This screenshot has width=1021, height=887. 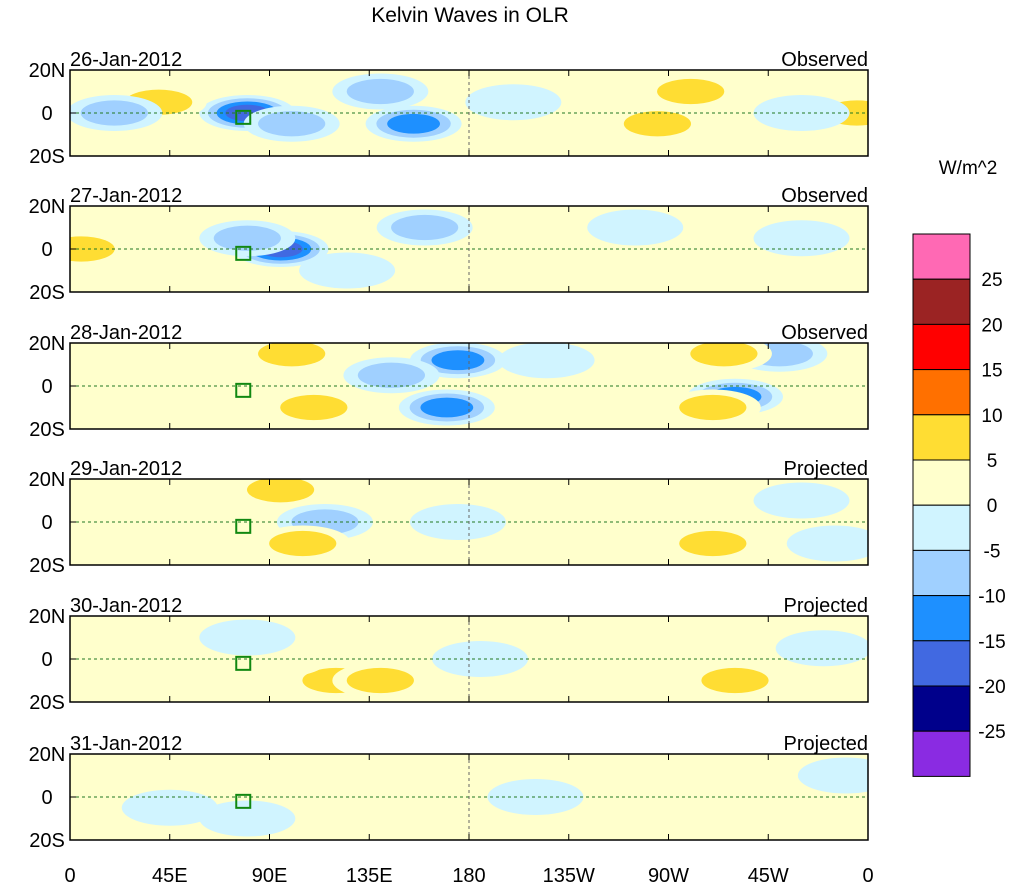 What do you see at coordinates (126, 333) in the screenshot?
I see `panel-date: 28-Jan-2012` at bounding box center [126, 333].